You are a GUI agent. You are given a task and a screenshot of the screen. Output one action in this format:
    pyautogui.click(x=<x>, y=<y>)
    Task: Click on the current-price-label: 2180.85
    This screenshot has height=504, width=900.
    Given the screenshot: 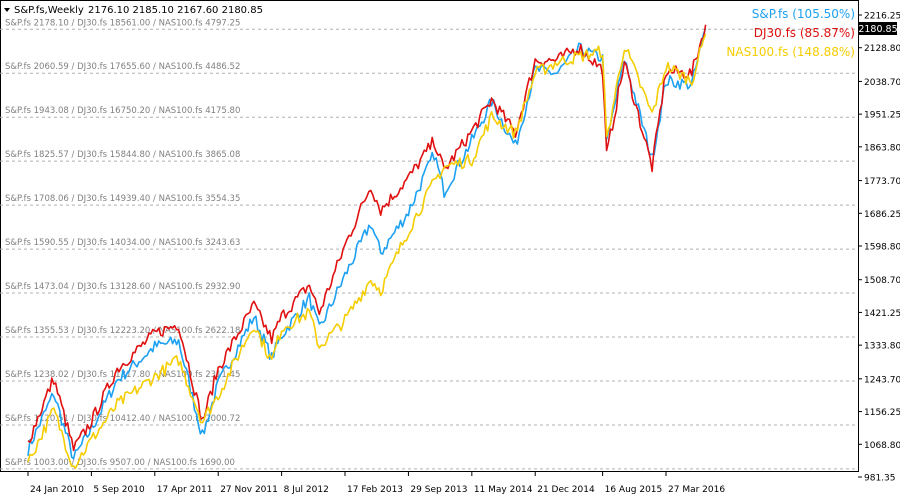 What is the action you would take?
    pyautogui.click(x=877, y=29)
    